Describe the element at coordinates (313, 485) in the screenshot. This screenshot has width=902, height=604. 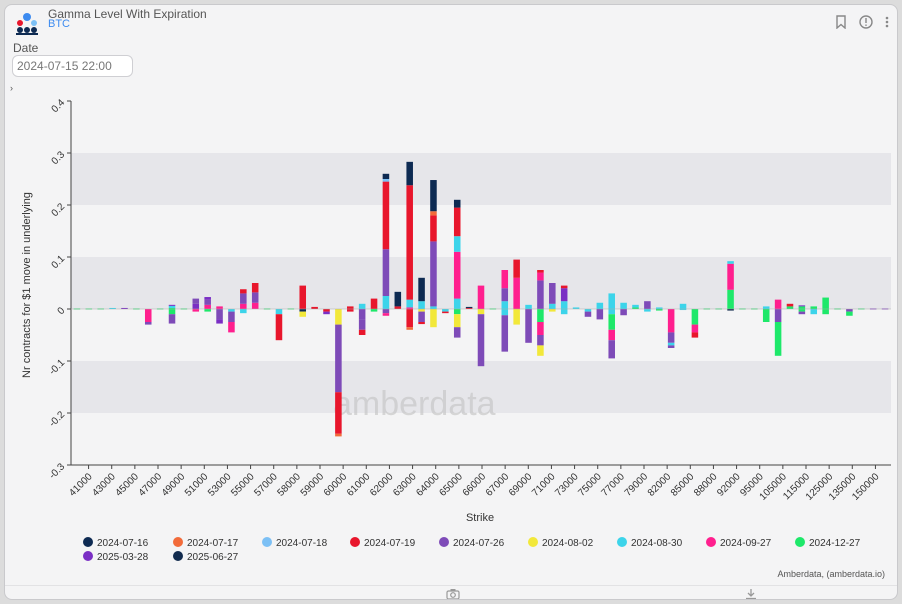
I see `x-tick-label: 59000` at that location.